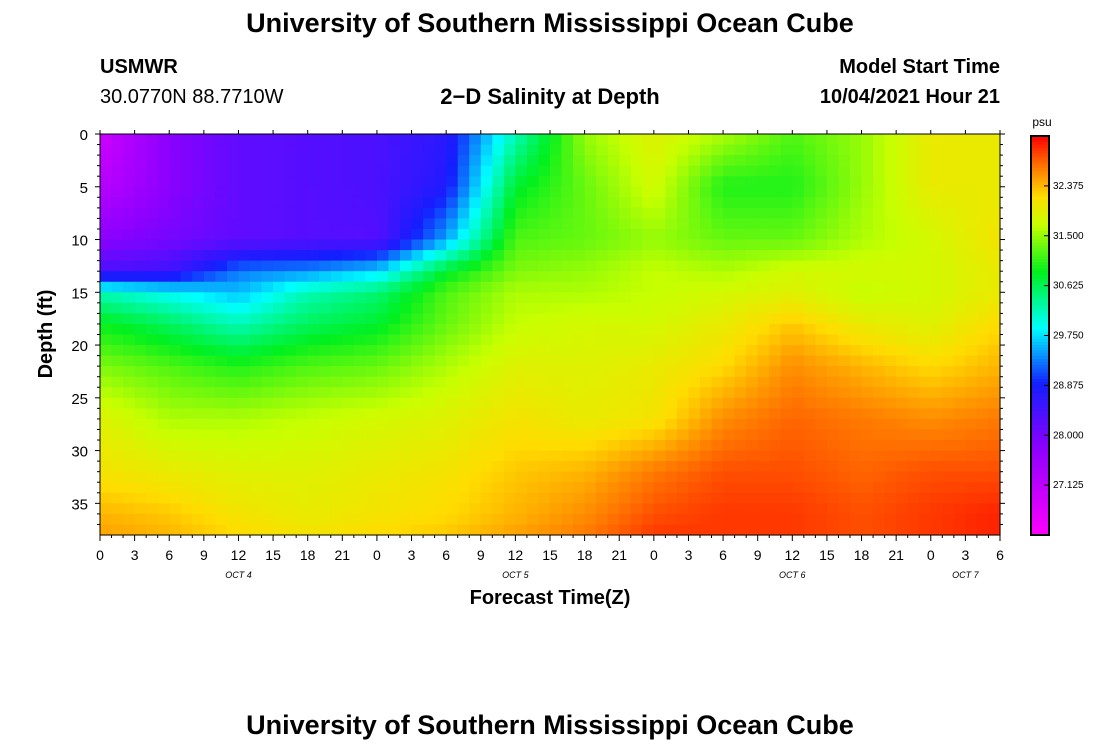 Image resolution: width=1100 pixels, height=750 pixels. I want to click on x-tick-label: 18, so click(308, 555).